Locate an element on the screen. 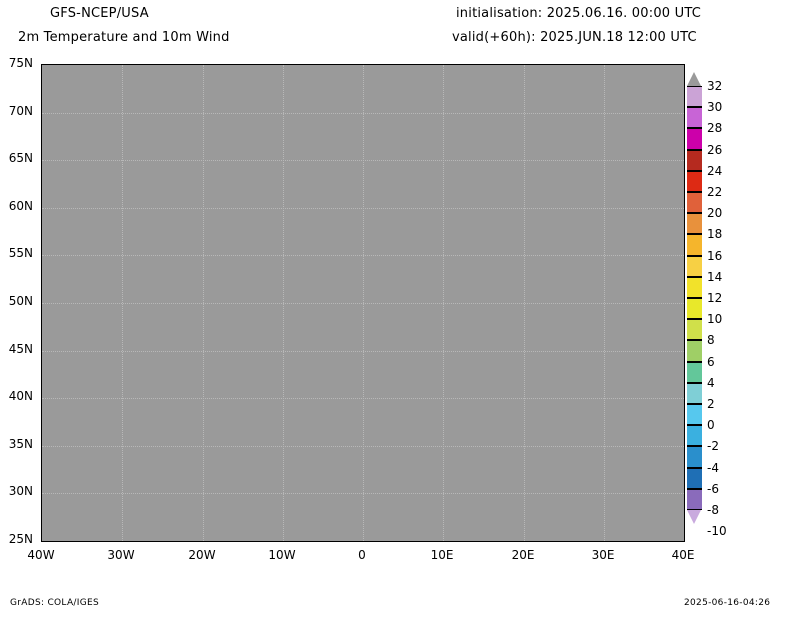 The image size is (800, 618). axis-label-latitude: 45N is located at coordinates (20, 349).